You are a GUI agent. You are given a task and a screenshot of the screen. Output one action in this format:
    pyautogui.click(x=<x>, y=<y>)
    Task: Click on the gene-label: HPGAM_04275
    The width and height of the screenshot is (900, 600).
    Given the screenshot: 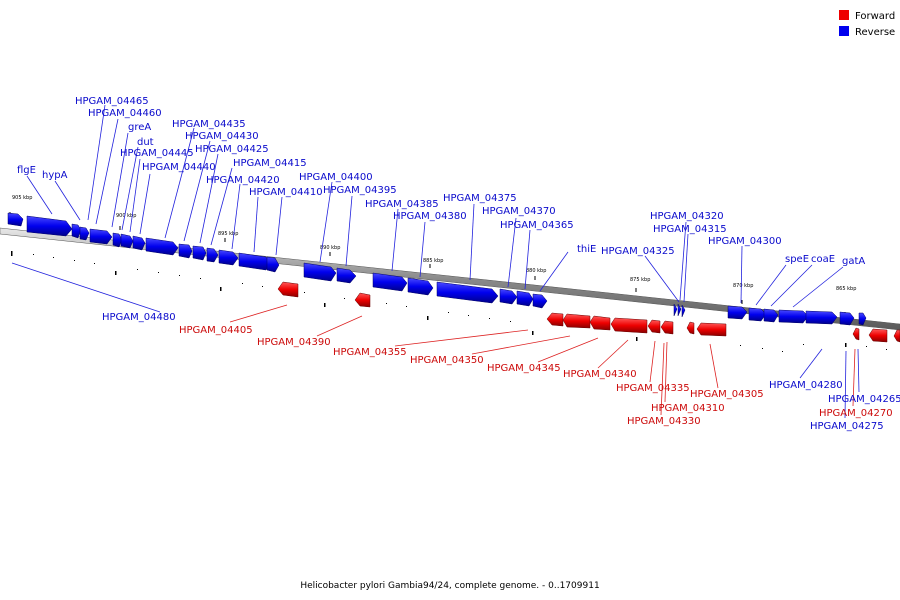 What is the action you would take?
    pyautogui.click(x=847, y=426)
    